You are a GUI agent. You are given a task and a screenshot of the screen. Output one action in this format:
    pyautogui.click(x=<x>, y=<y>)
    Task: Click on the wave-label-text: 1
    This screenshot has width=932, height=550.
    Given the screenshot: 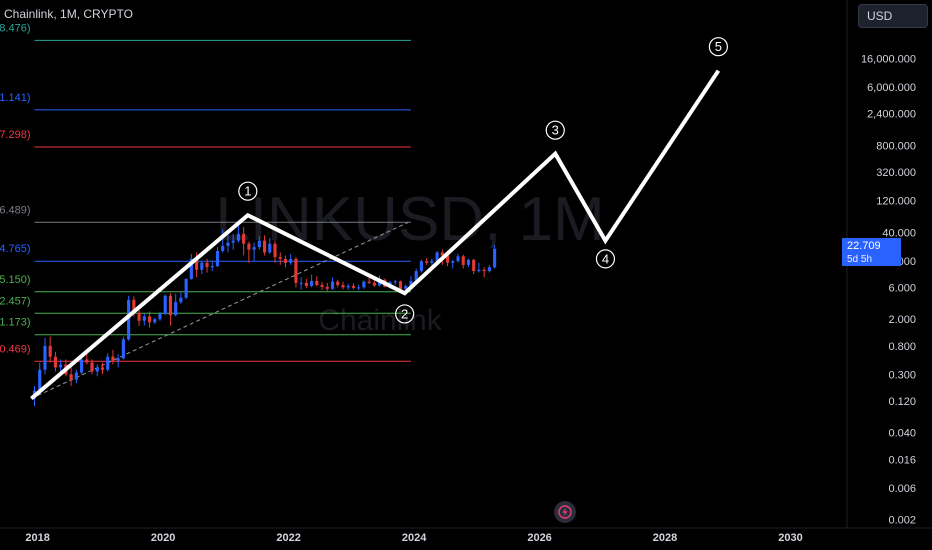 What is the action you would take?
    pyautogui.click(x=247, y=191)
    